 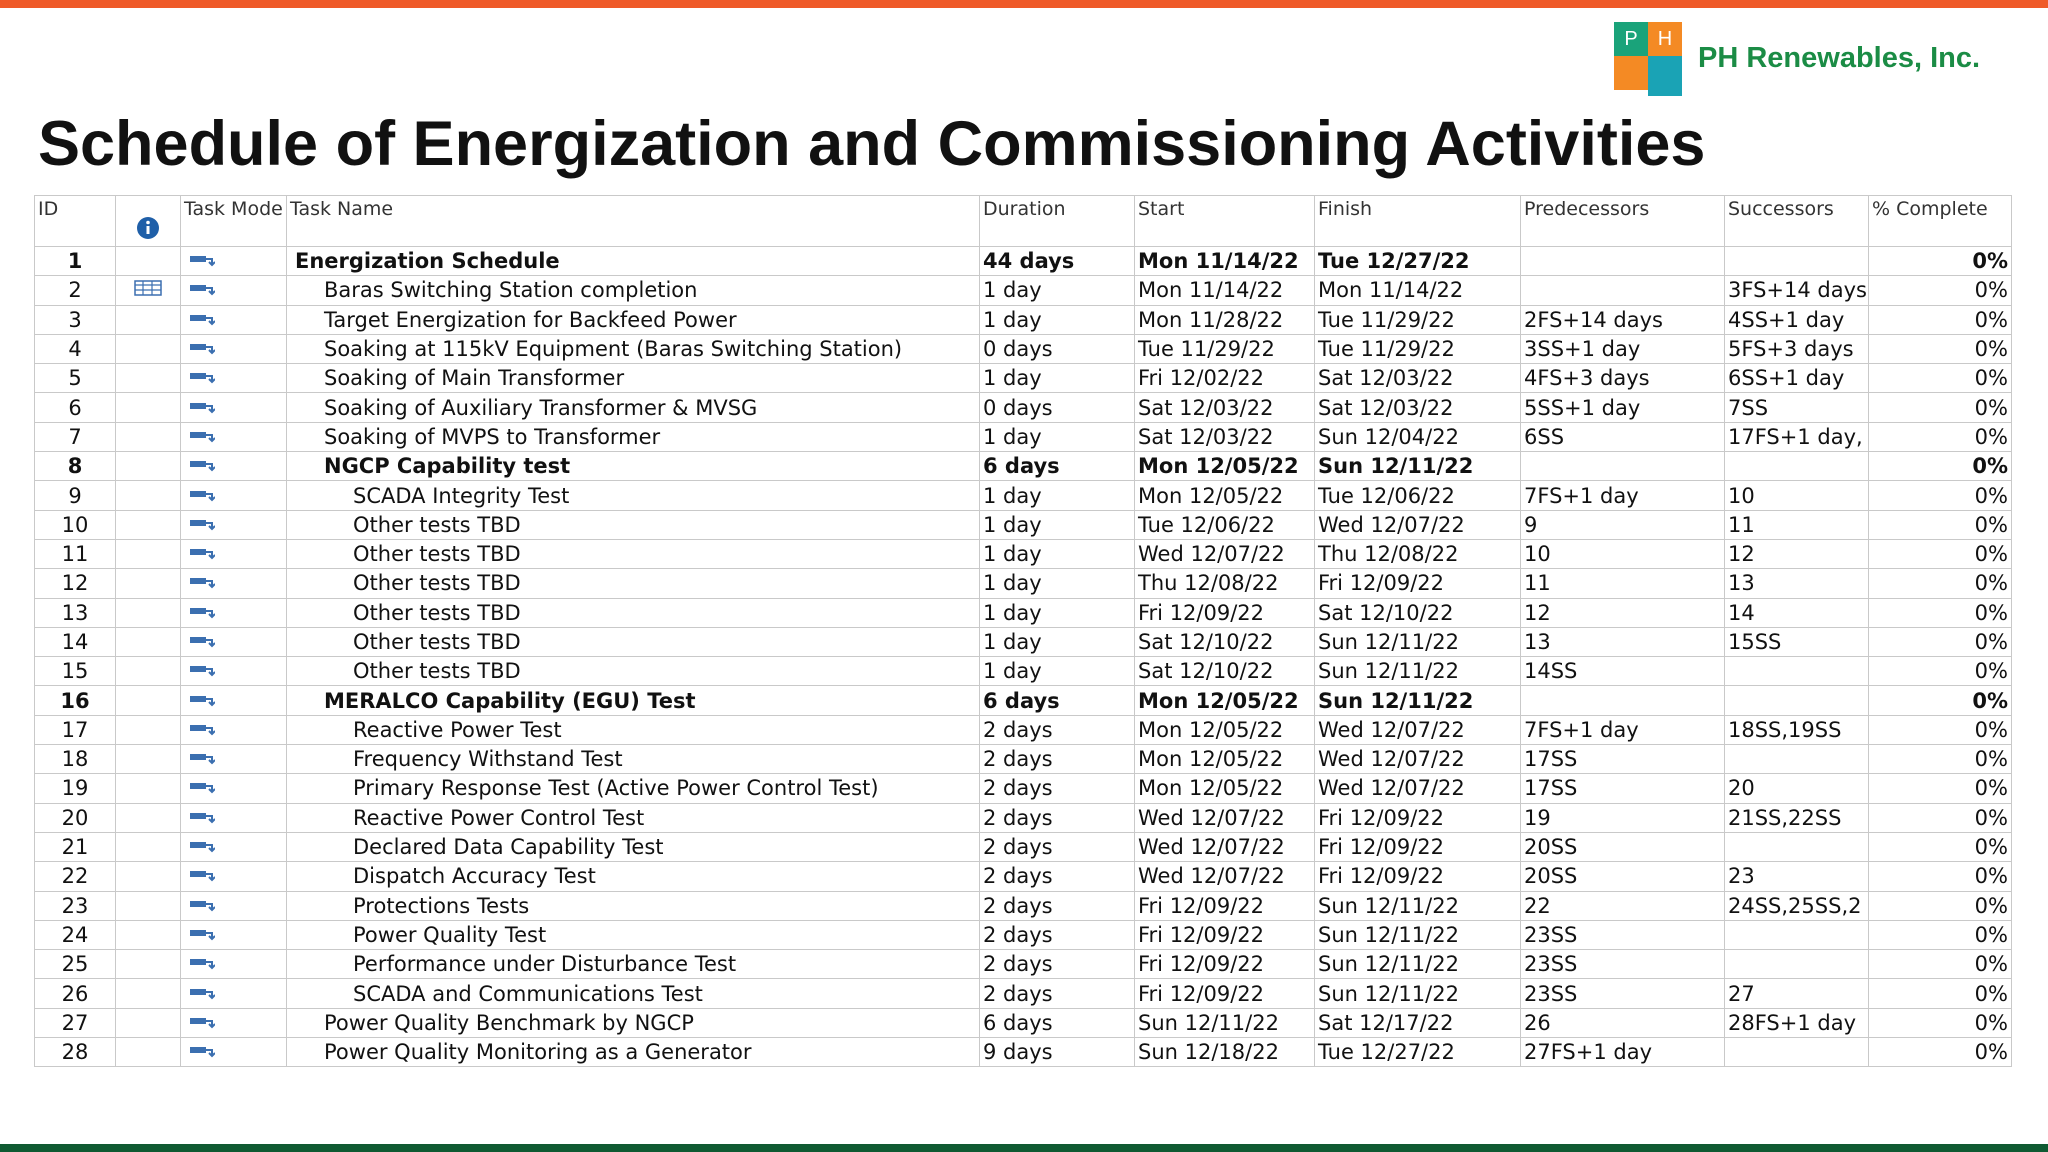 I want to click on cell: 5, so click(x=75, y=378).